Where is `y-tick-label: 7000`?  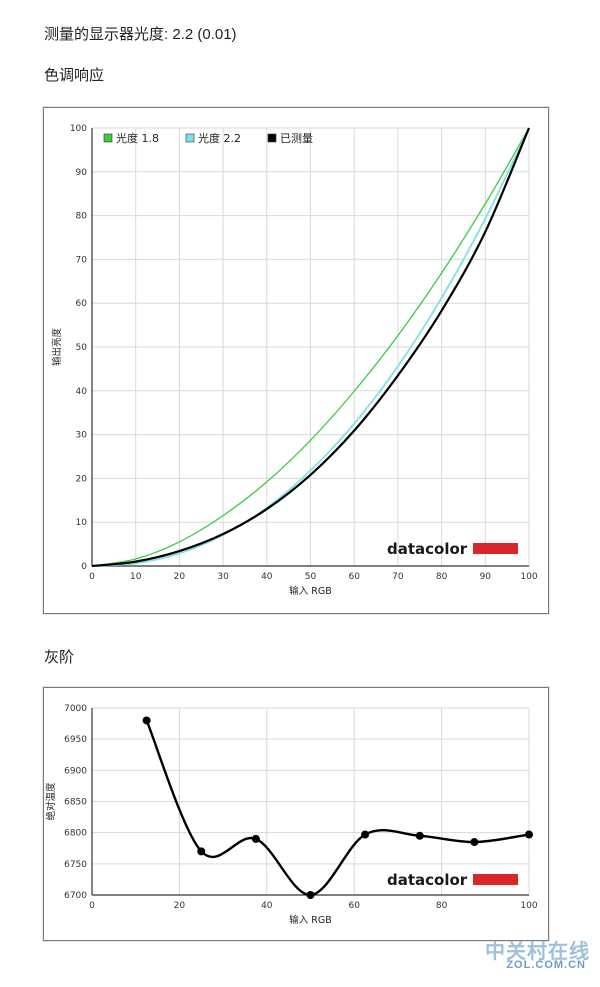 y-tick-label: 7000 is located at coordinates (75, 709).